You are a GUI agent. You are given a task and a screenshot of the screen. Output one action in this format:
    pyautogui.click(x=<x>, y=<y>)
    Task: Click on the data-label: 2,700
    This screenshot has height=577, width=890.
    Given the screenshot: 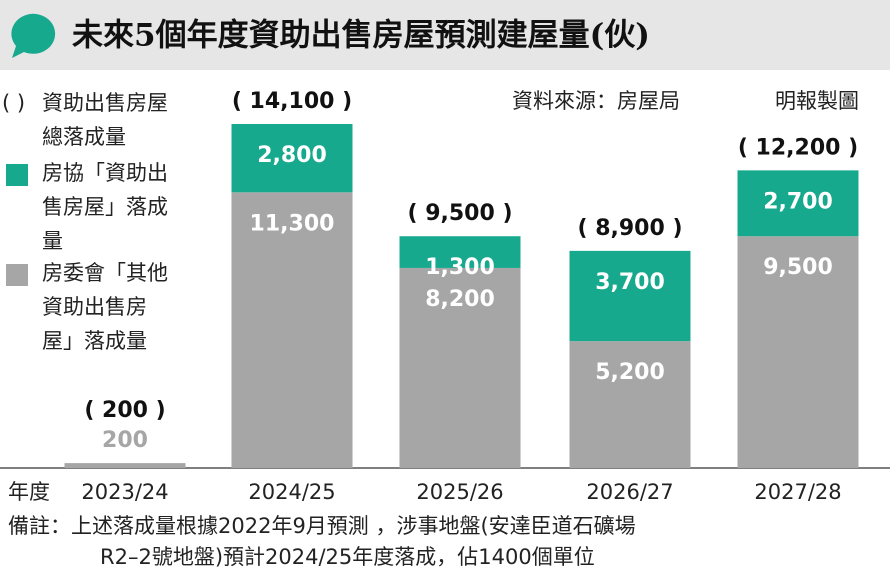 What is the action you would take?
    pyautogui.click(x=798, y=201)
    